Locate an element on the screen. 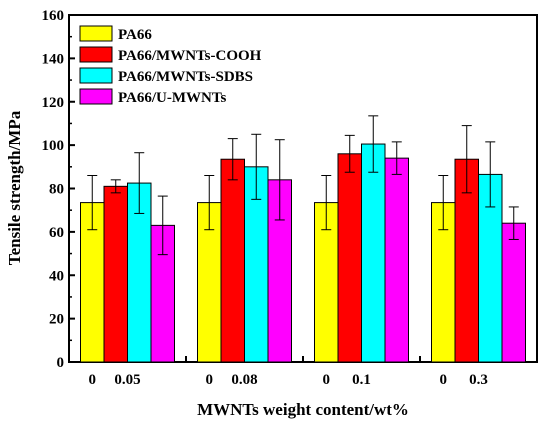  y-tick-label: 80 is located at coordinates (56, 190).